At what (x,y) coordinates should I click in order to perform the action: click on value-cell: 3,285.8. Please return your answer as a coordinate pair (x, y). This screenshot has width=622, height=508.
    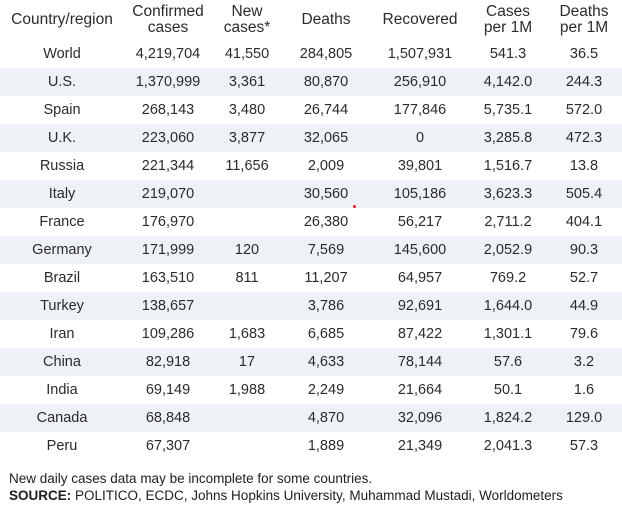
    Looking at the image, I should click on (508, 138).